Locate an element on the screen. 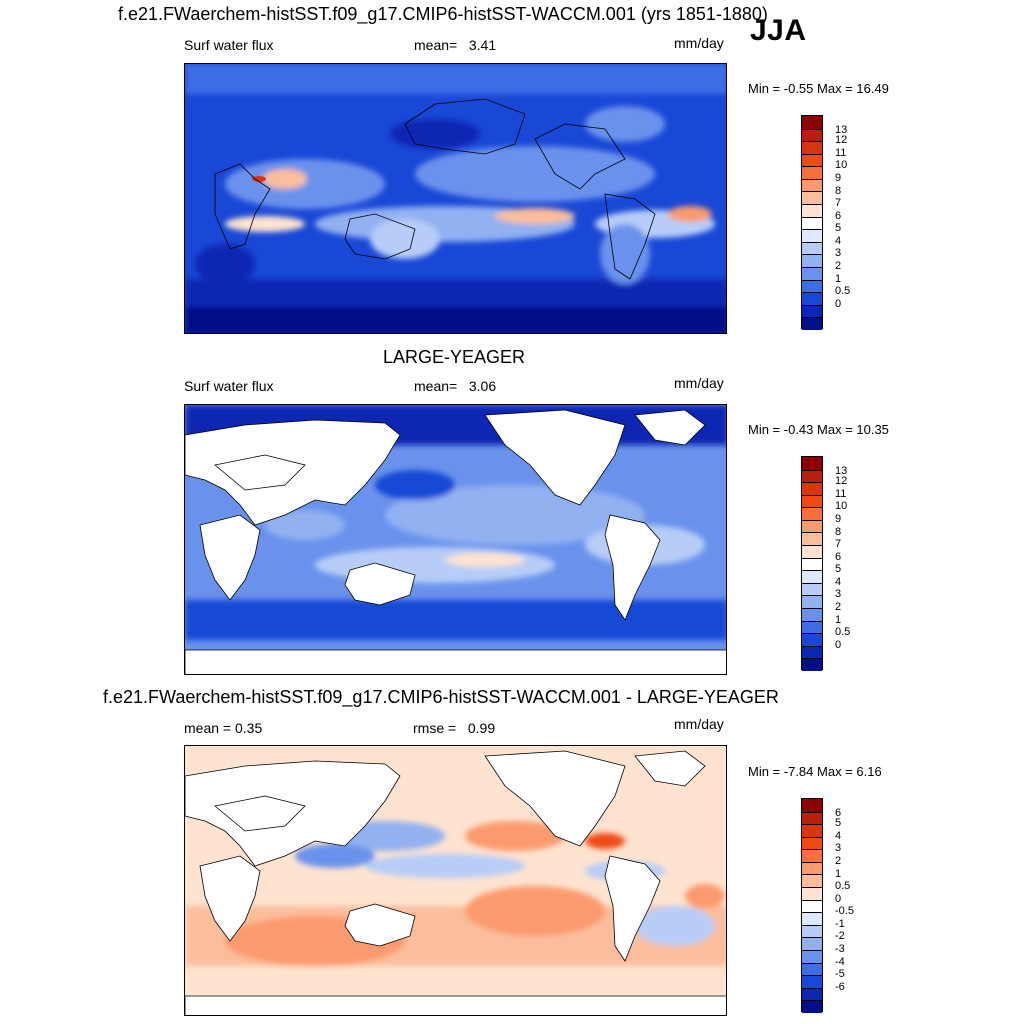 This screenshot has height=1024, width=1024. panel-1-map is located at coordinates (455, 198).